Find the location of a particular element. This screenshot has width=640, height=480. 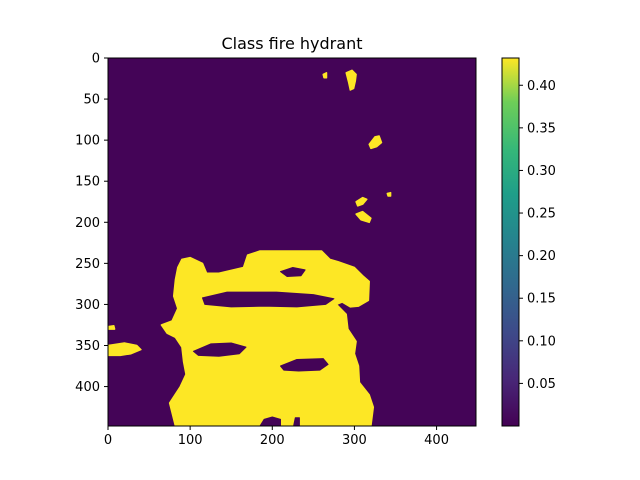

x-axis: 0 100 200 300 400 is located at coordinates (276, 437).